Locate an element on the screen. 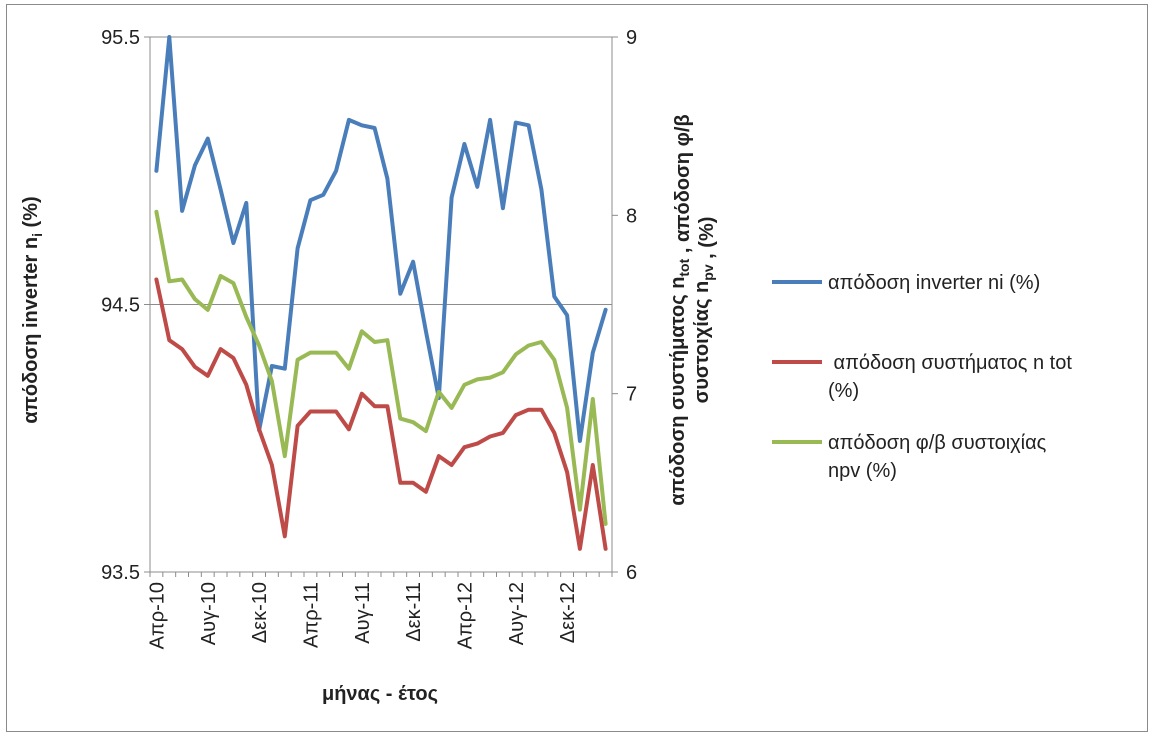 This screenshot has height=738, width=1156. legend-entry-0: απόδοση inverter ni (%) is located at coordinates (906, 283).